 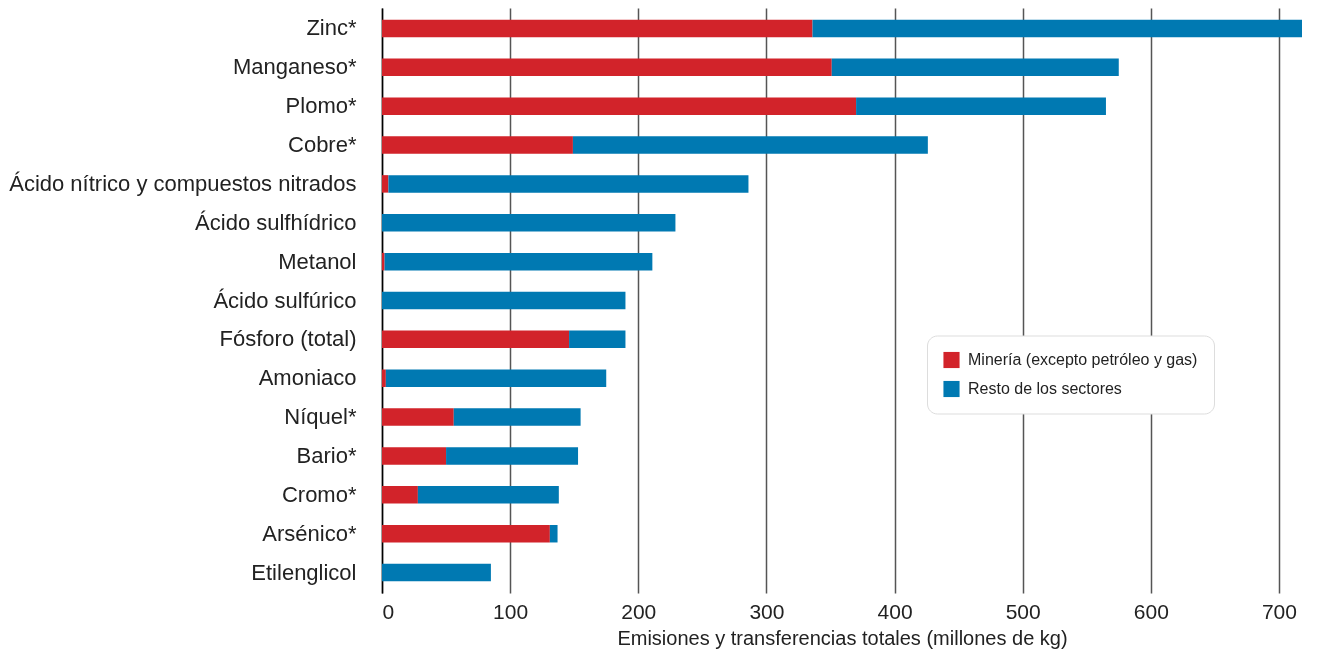 I want to click on y-tick-label: Metanol, so click(x=317, y=261).